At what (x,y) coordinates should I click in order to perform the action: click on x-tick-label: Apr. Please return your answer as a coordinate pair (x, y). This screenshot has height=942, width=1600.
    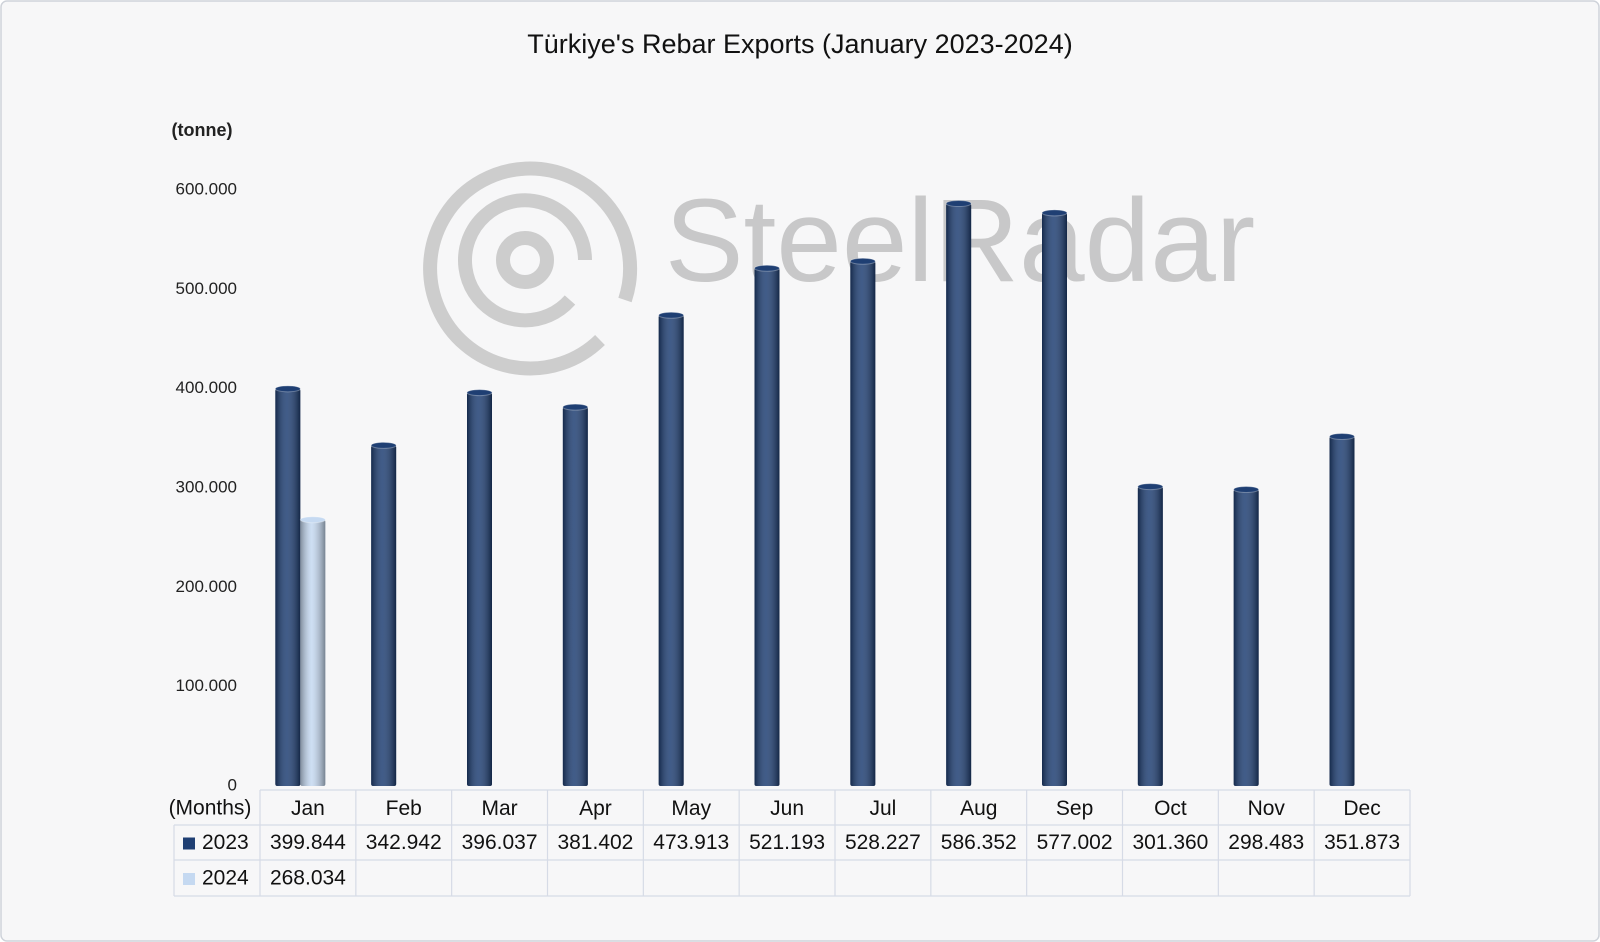
    Looking at the image, I should click on (595, 808).